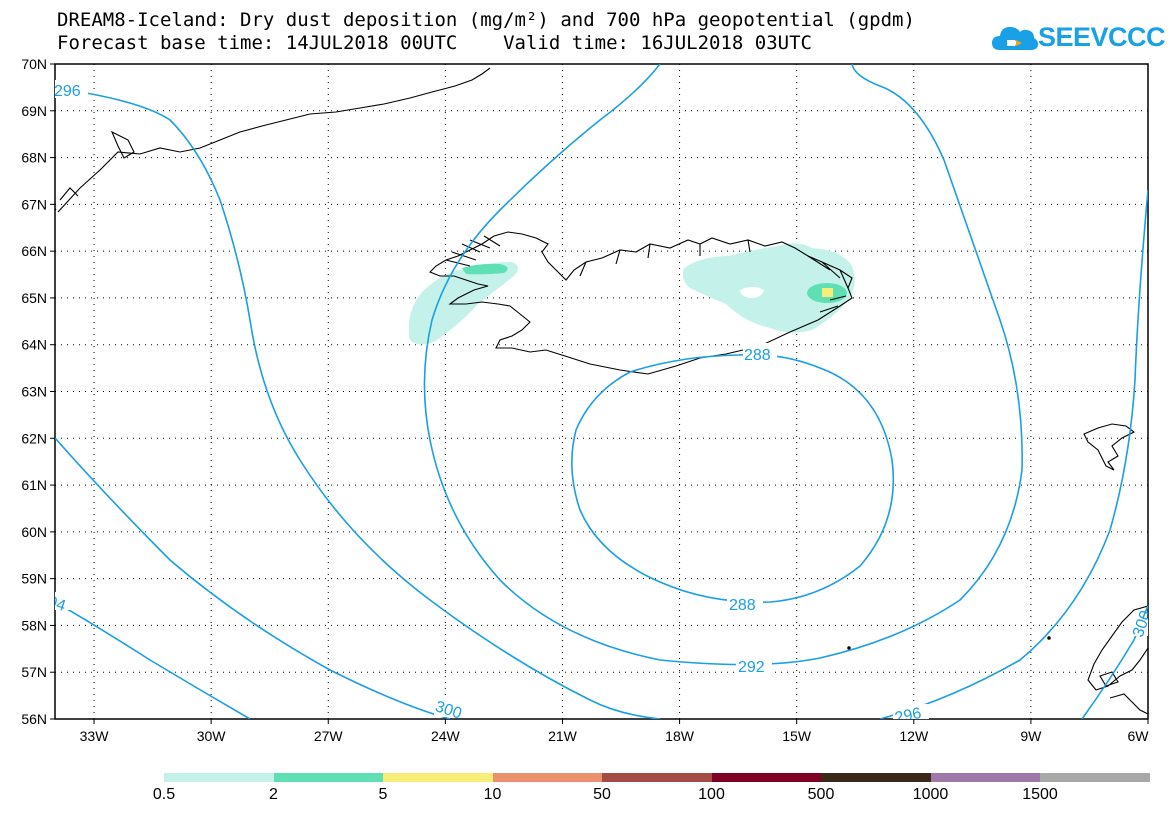  I want to click on dust-area-east-peak, so click(827, 292).